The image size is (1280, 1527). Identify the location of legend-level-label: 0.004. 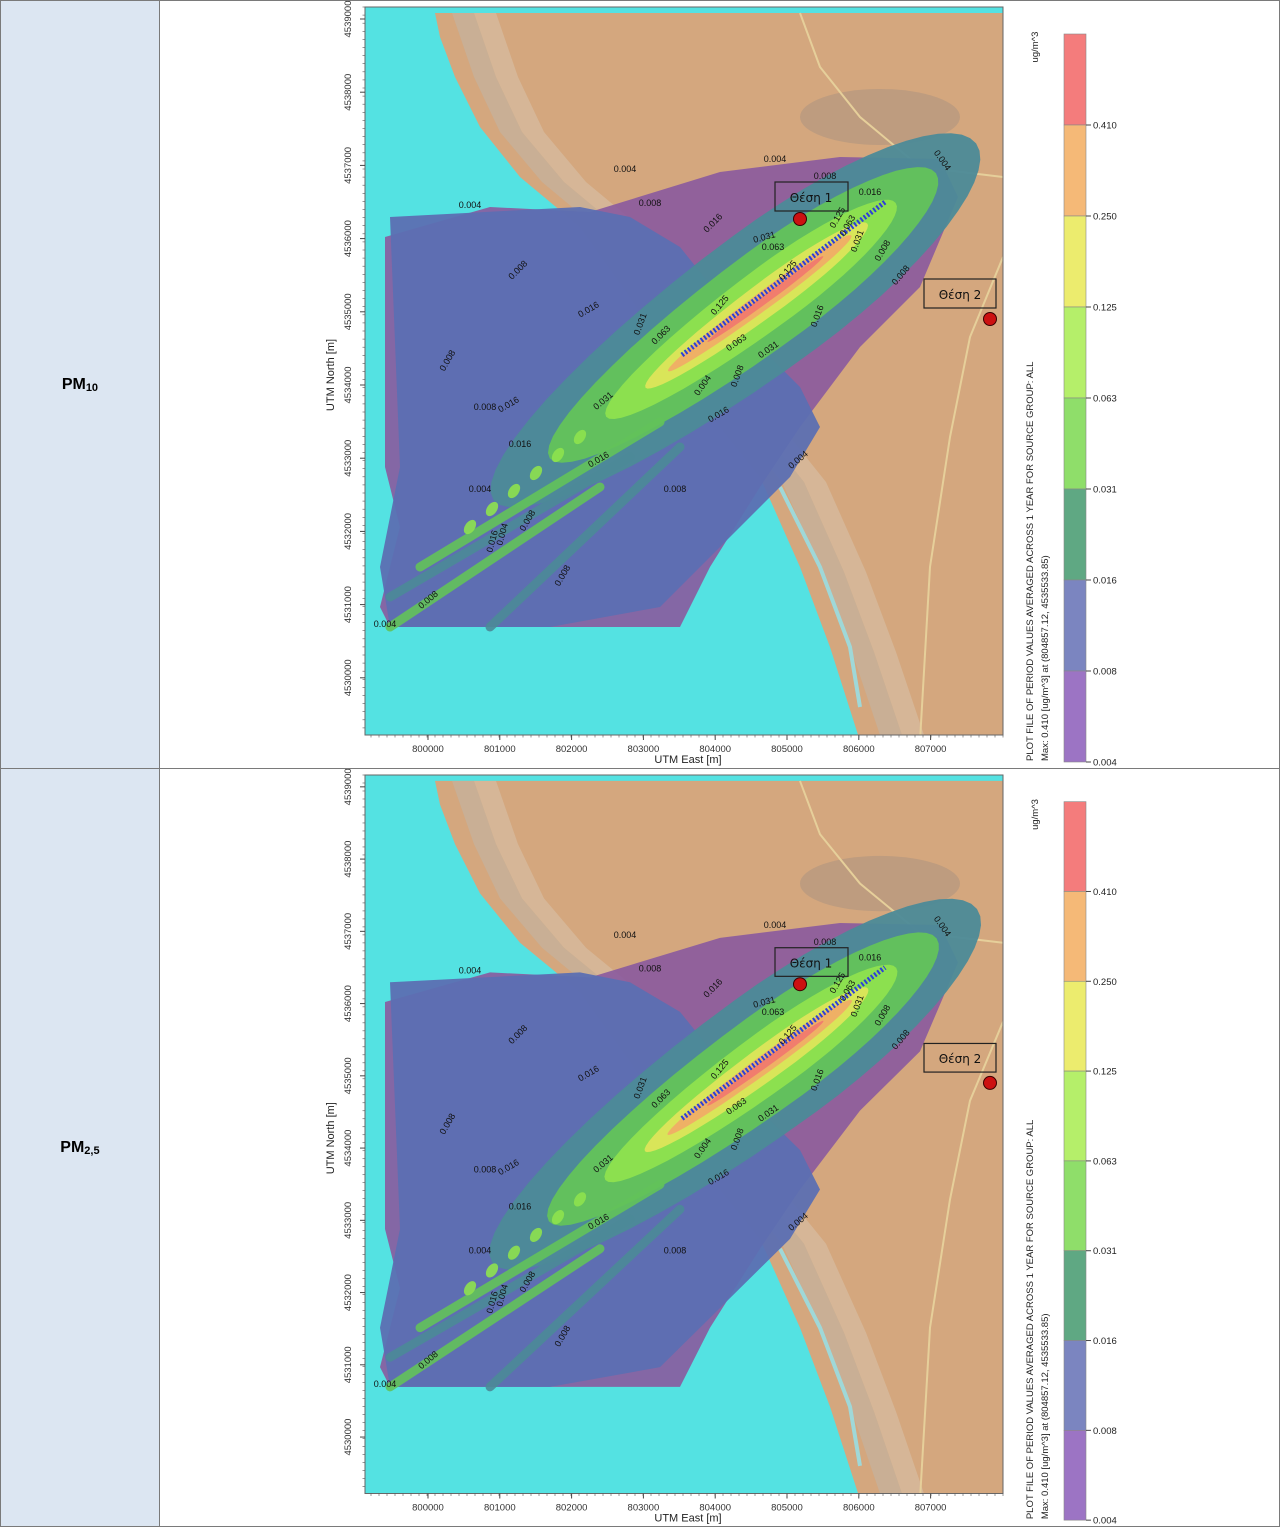
(1105, 763).